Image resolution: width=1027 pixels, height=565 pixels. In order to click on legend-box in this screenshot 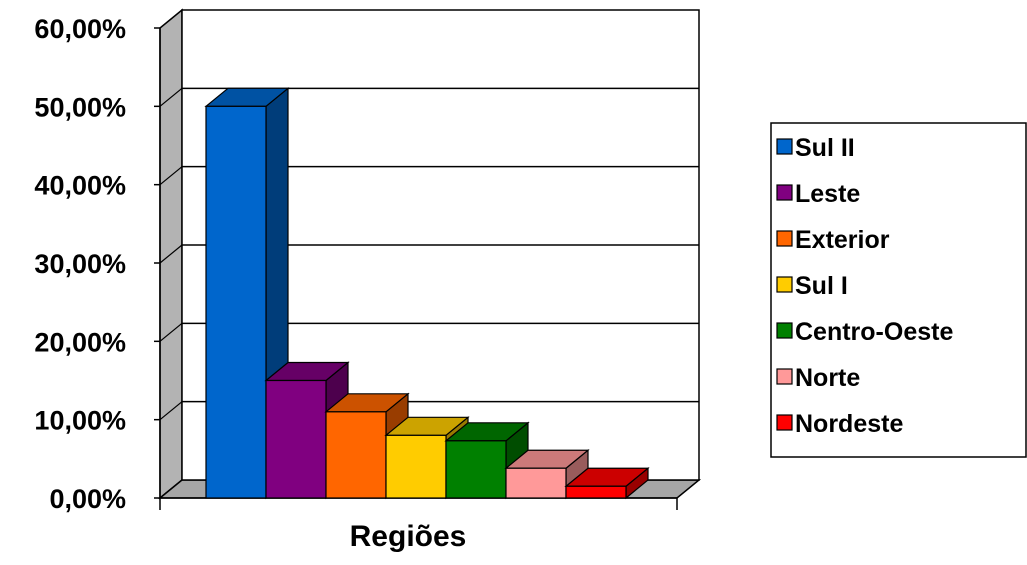, I will do `click(898, 290)`.